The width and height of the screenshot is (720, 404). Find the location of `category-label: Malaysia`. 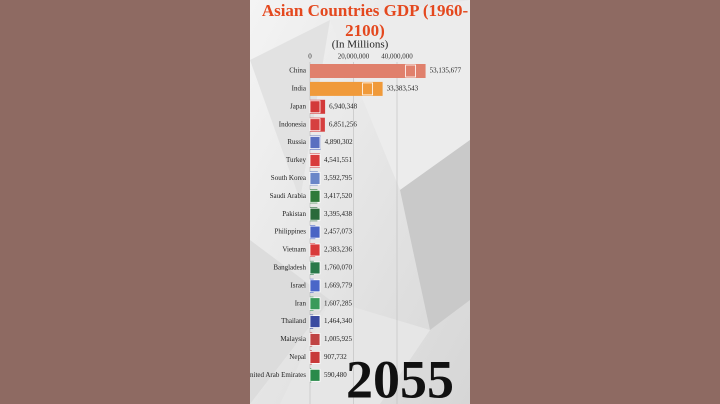

category-label: Malaysia is located at coordinates (293, 339).